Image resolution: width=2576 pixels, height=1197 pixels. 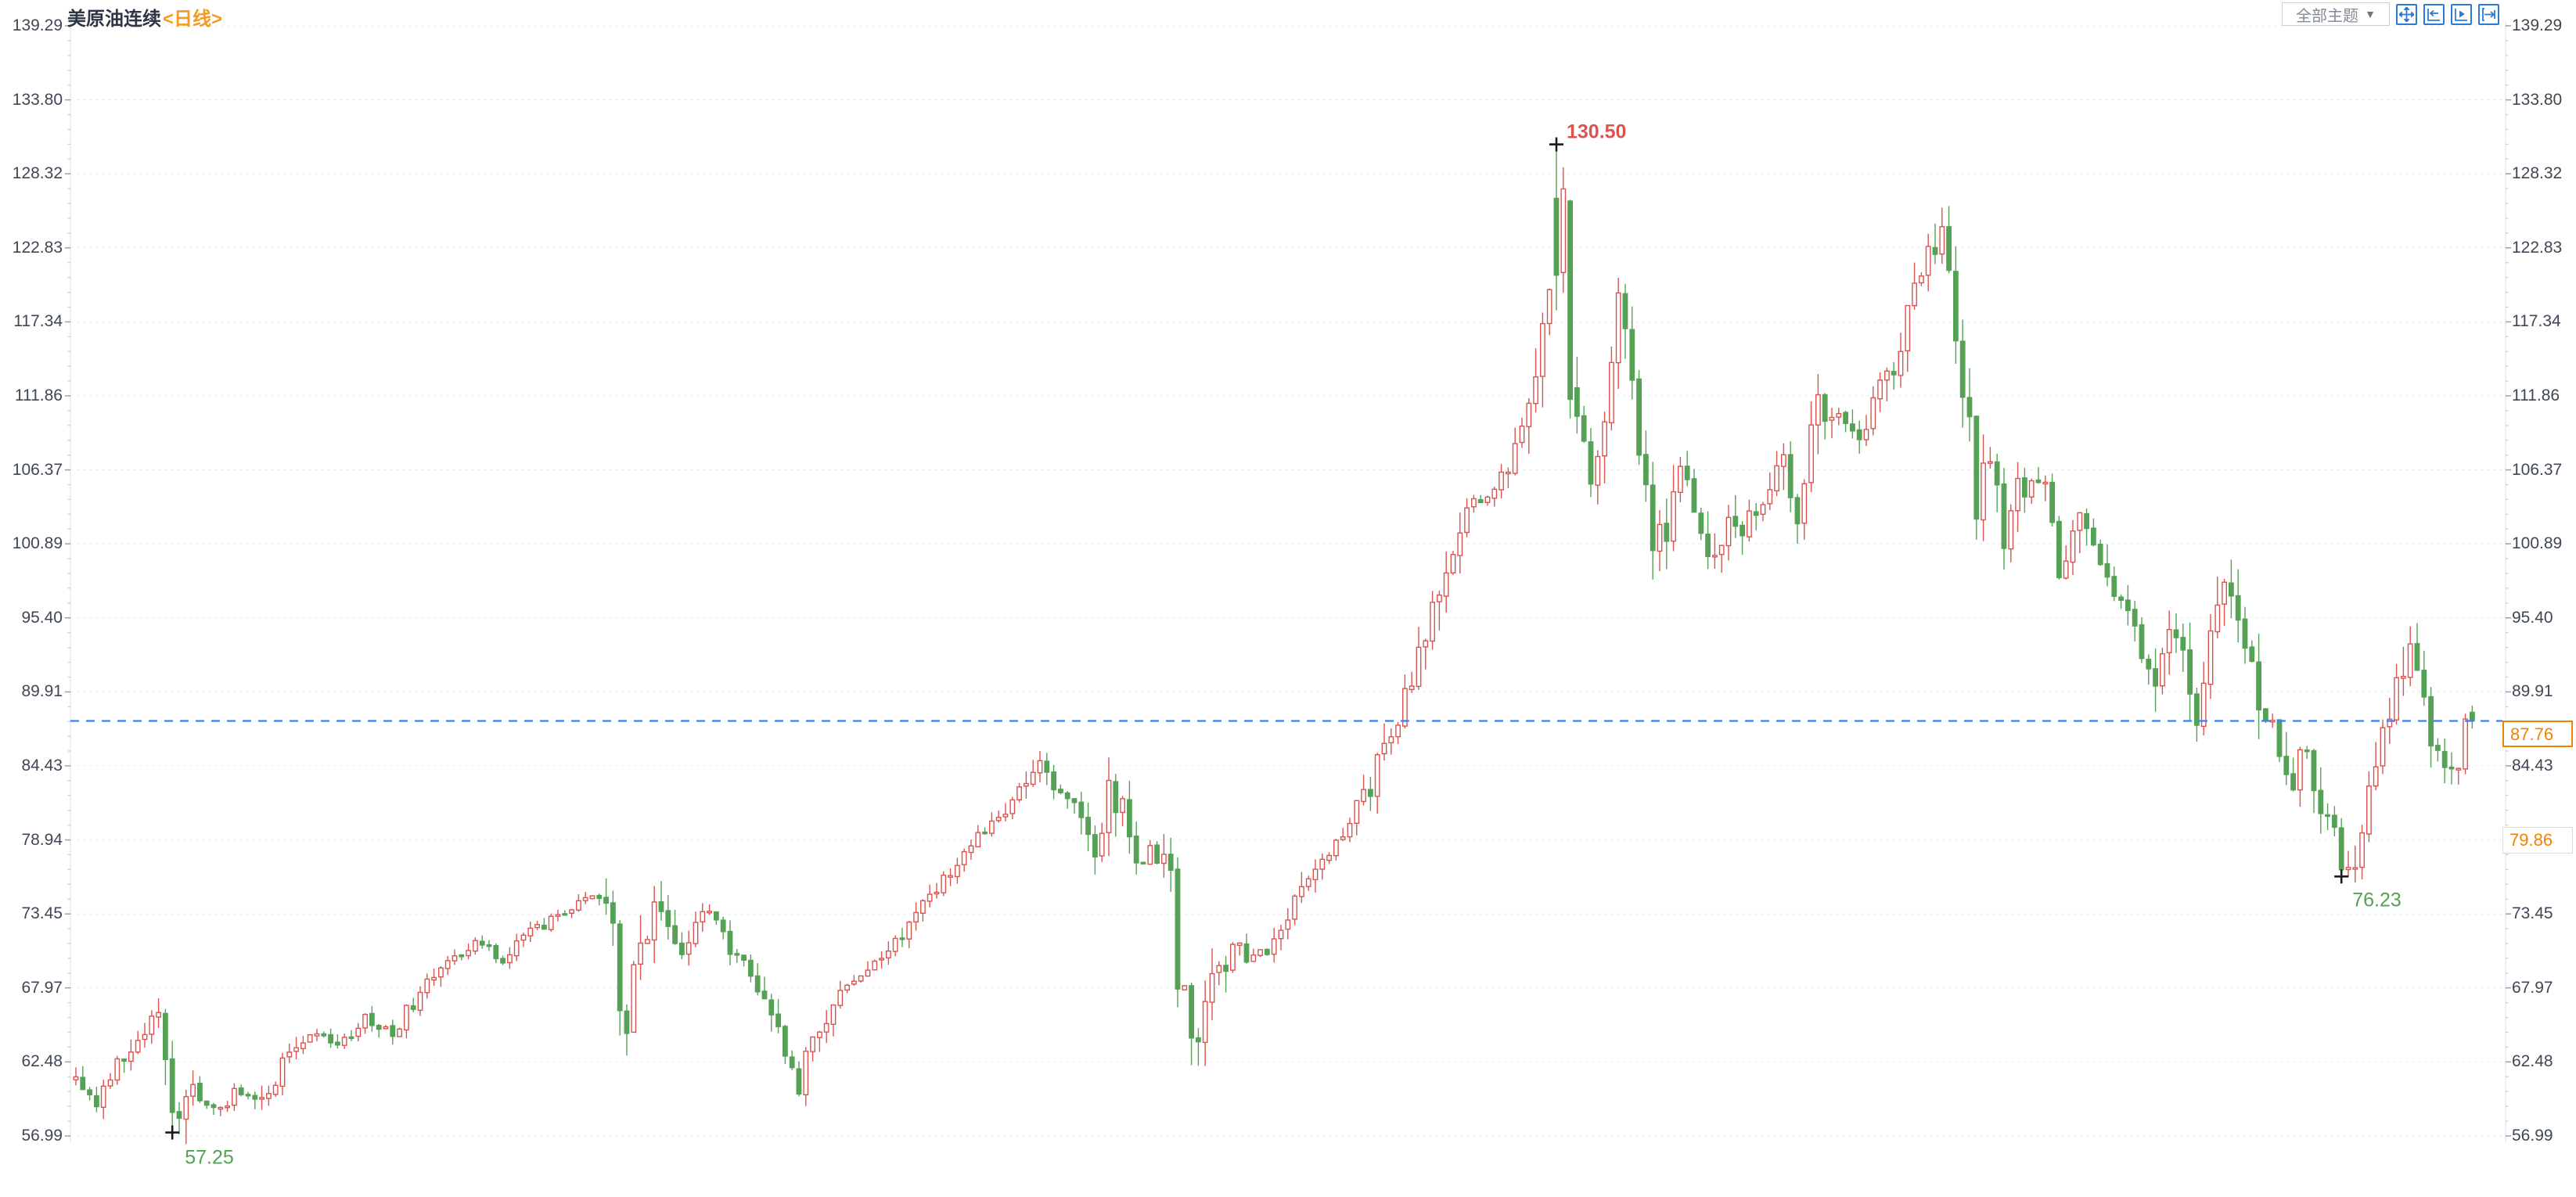 What do you see at coordinates (42, 839) in the screenshot?
I see `y-axis-tick-label: 78.94` at bounding box center [42, 839].